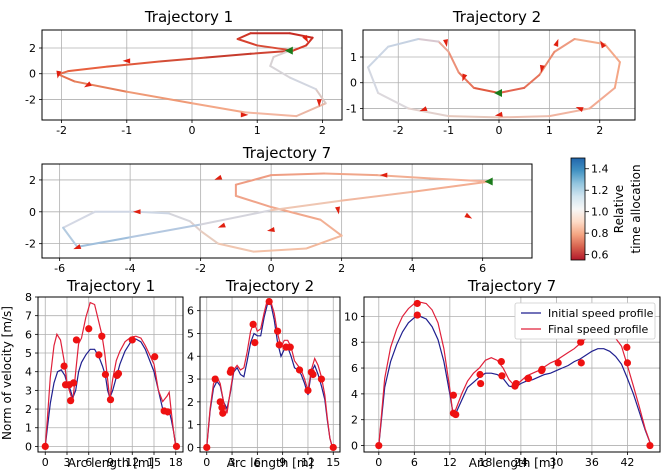 The image size is (667, 470). I want to click on legend-initial-label: Initial speed profile, so click(601, 313).